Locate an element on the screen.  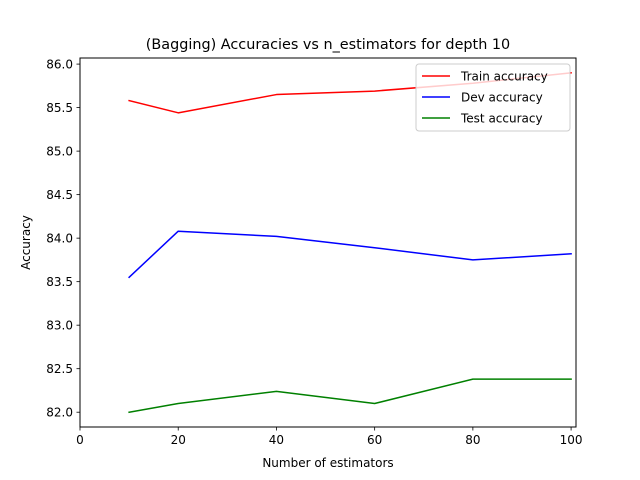
y-tick-label: 86.0 is located at coordinates (59, 64).